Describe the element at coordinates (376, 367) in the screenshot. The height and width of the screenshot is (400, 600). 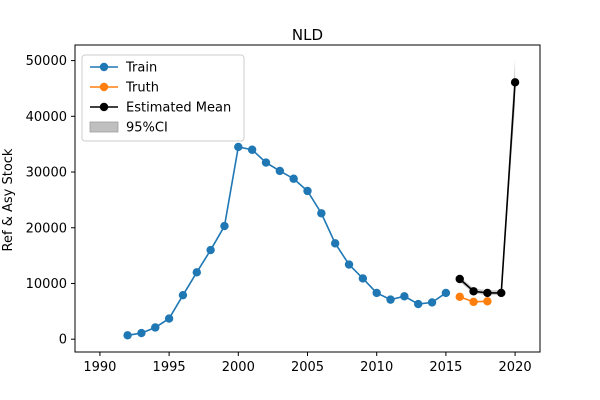
I see `x-tick-label: 2010` at that location.